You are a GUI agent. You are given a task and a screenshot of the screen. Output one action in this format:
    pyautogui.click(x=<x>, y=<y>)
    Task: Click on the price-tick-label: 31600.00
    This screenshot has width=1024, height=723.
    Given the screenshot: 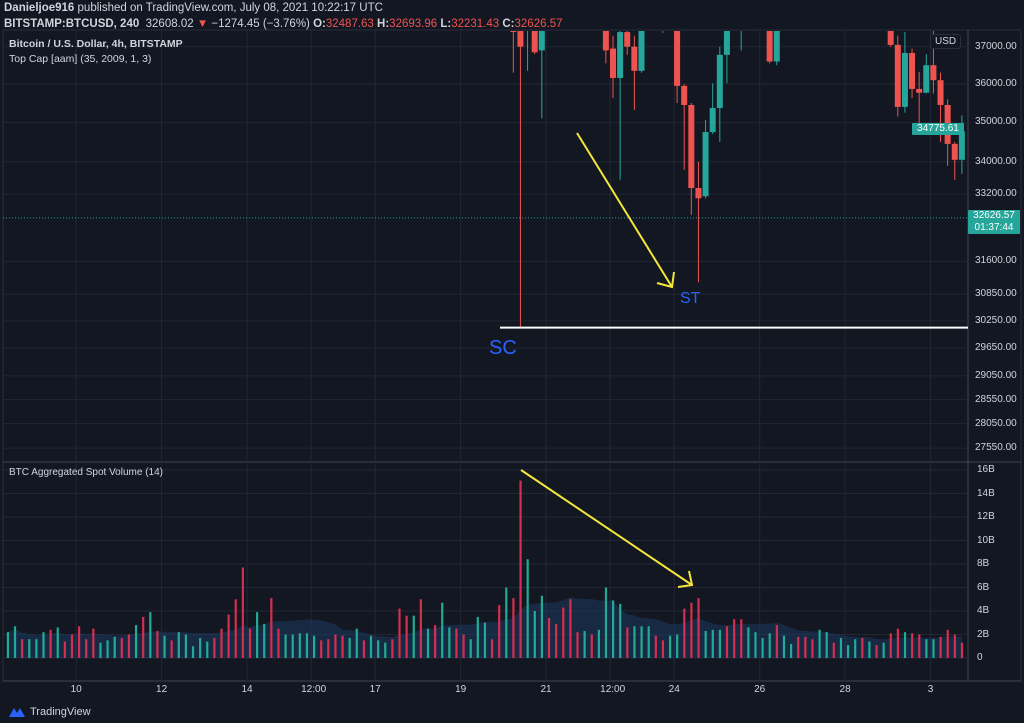 What is the action you would take?
    pyautogui.click(x=996, y=261)
    